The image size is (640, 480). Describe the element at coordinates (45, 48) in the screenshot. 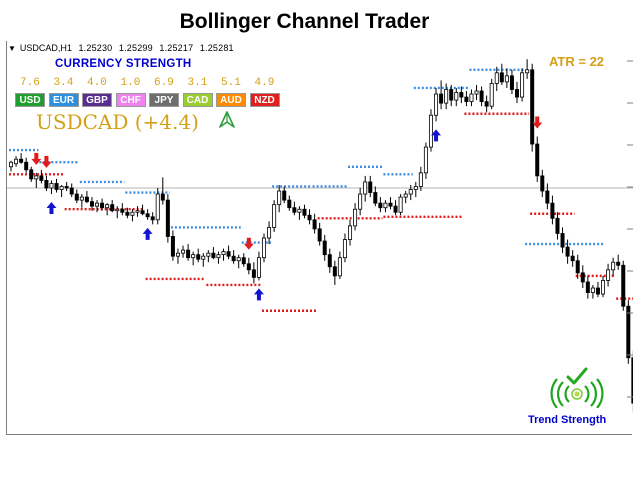

I see `symbol-name: USDCAD,H1` at that location.